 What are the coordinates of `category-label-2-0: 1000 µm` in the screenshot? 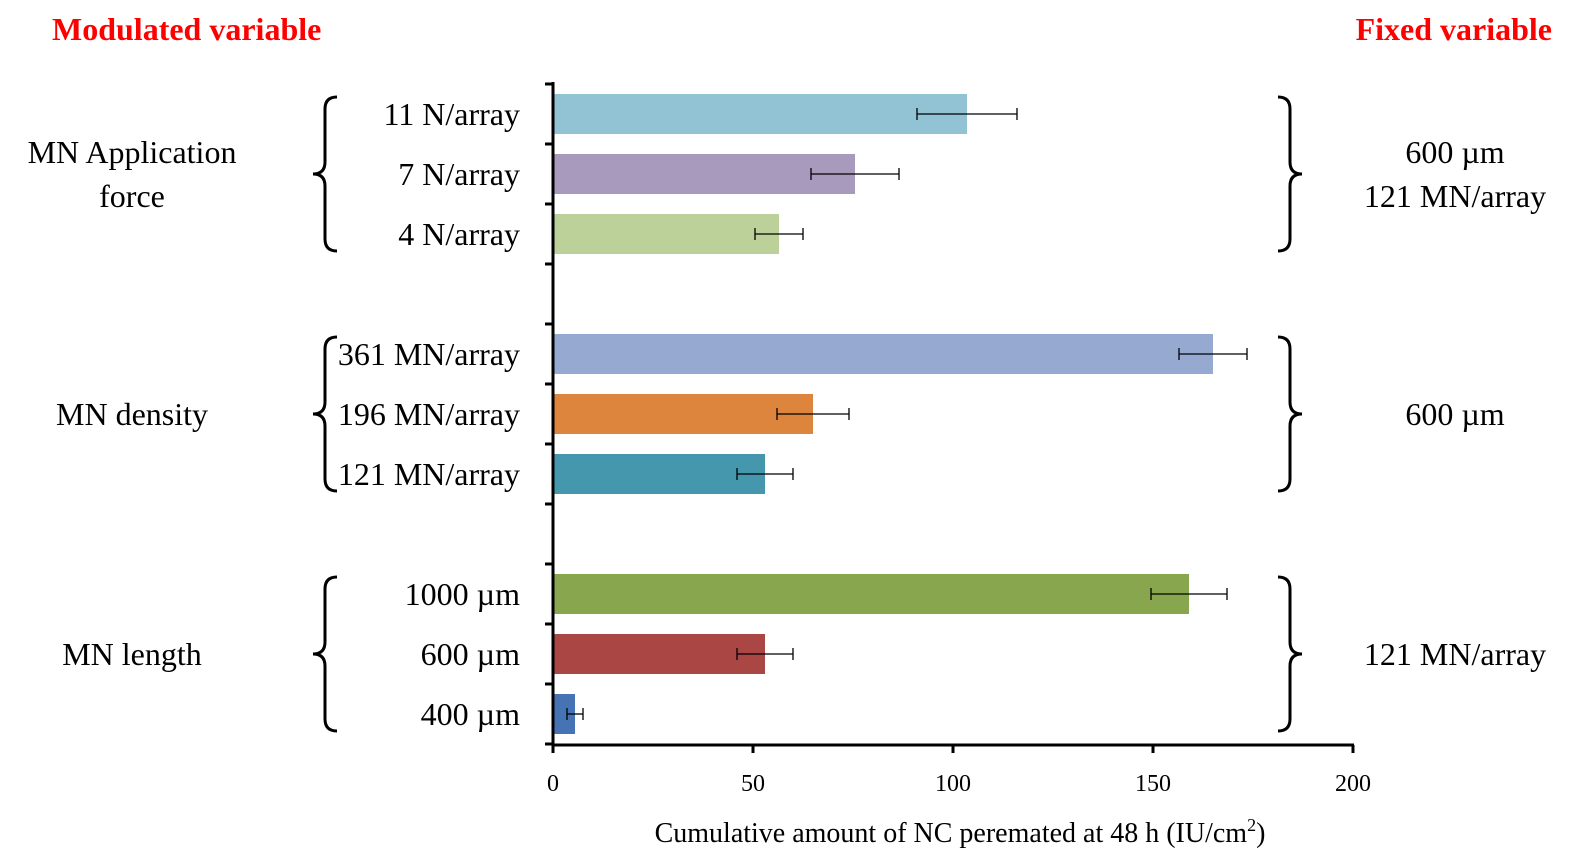 It's located at (462, 594).